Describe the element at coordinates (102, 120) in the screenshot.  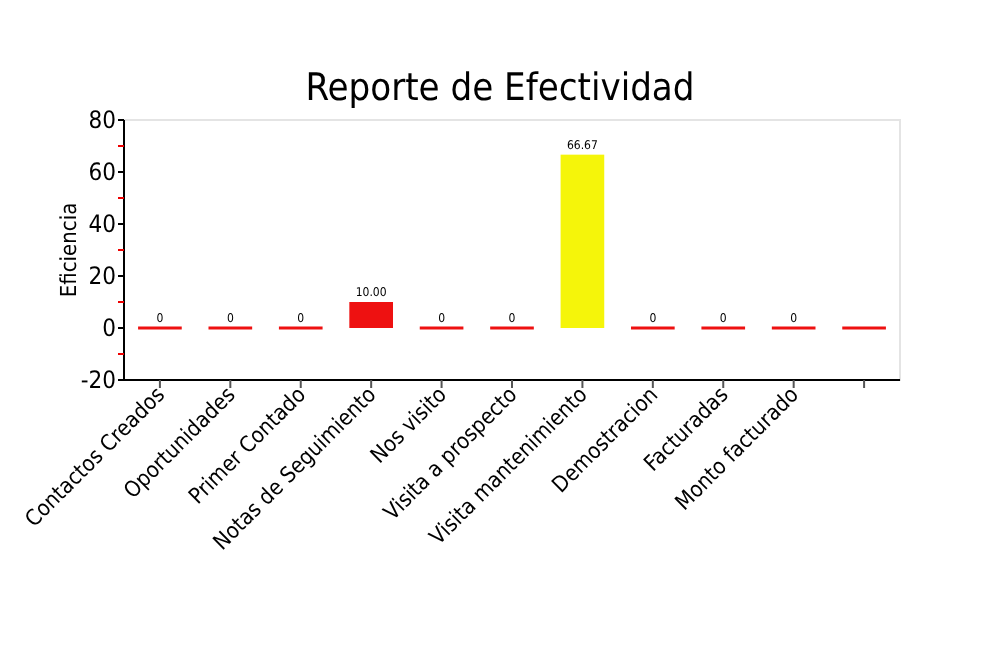
I see `y-tick-label: 80` at that location.